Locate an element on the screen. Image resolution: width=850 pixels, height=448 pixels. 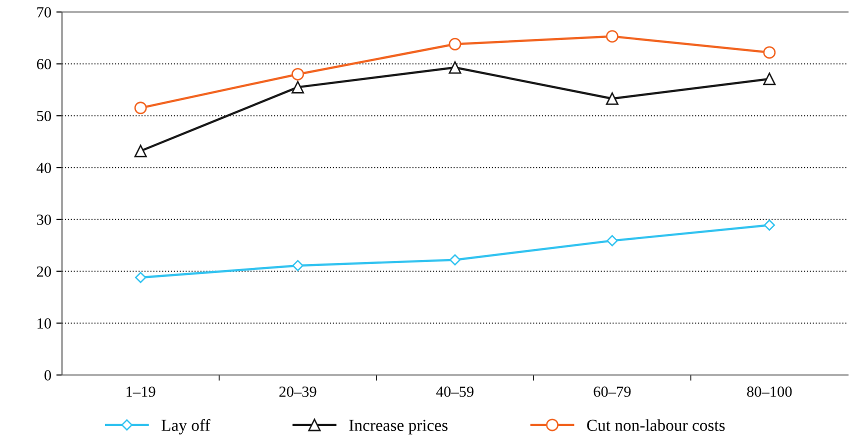
x-tick-label: 60–79 is located at coordinates (612, 391).